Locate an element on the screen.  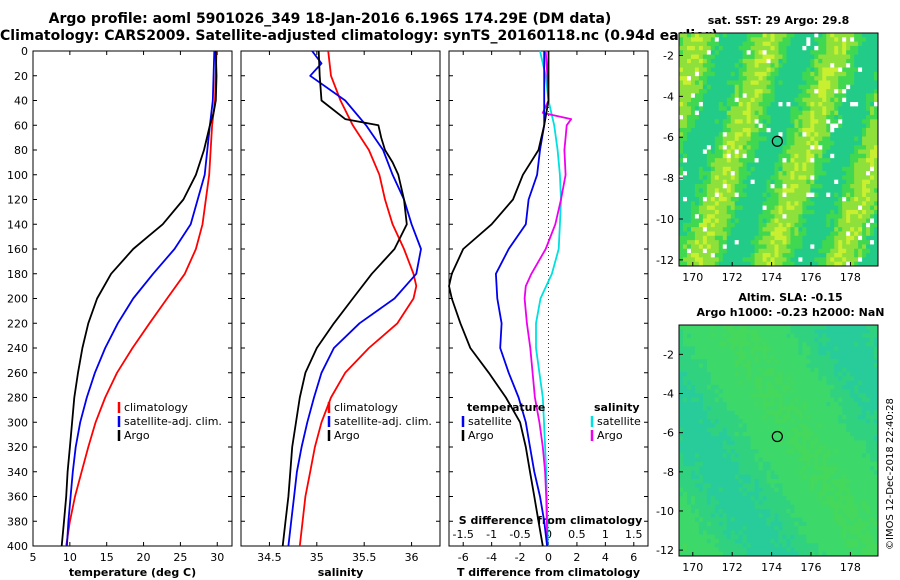
diff-legend-temp-satellite-label: satellite is located at coordinates (490, 421).